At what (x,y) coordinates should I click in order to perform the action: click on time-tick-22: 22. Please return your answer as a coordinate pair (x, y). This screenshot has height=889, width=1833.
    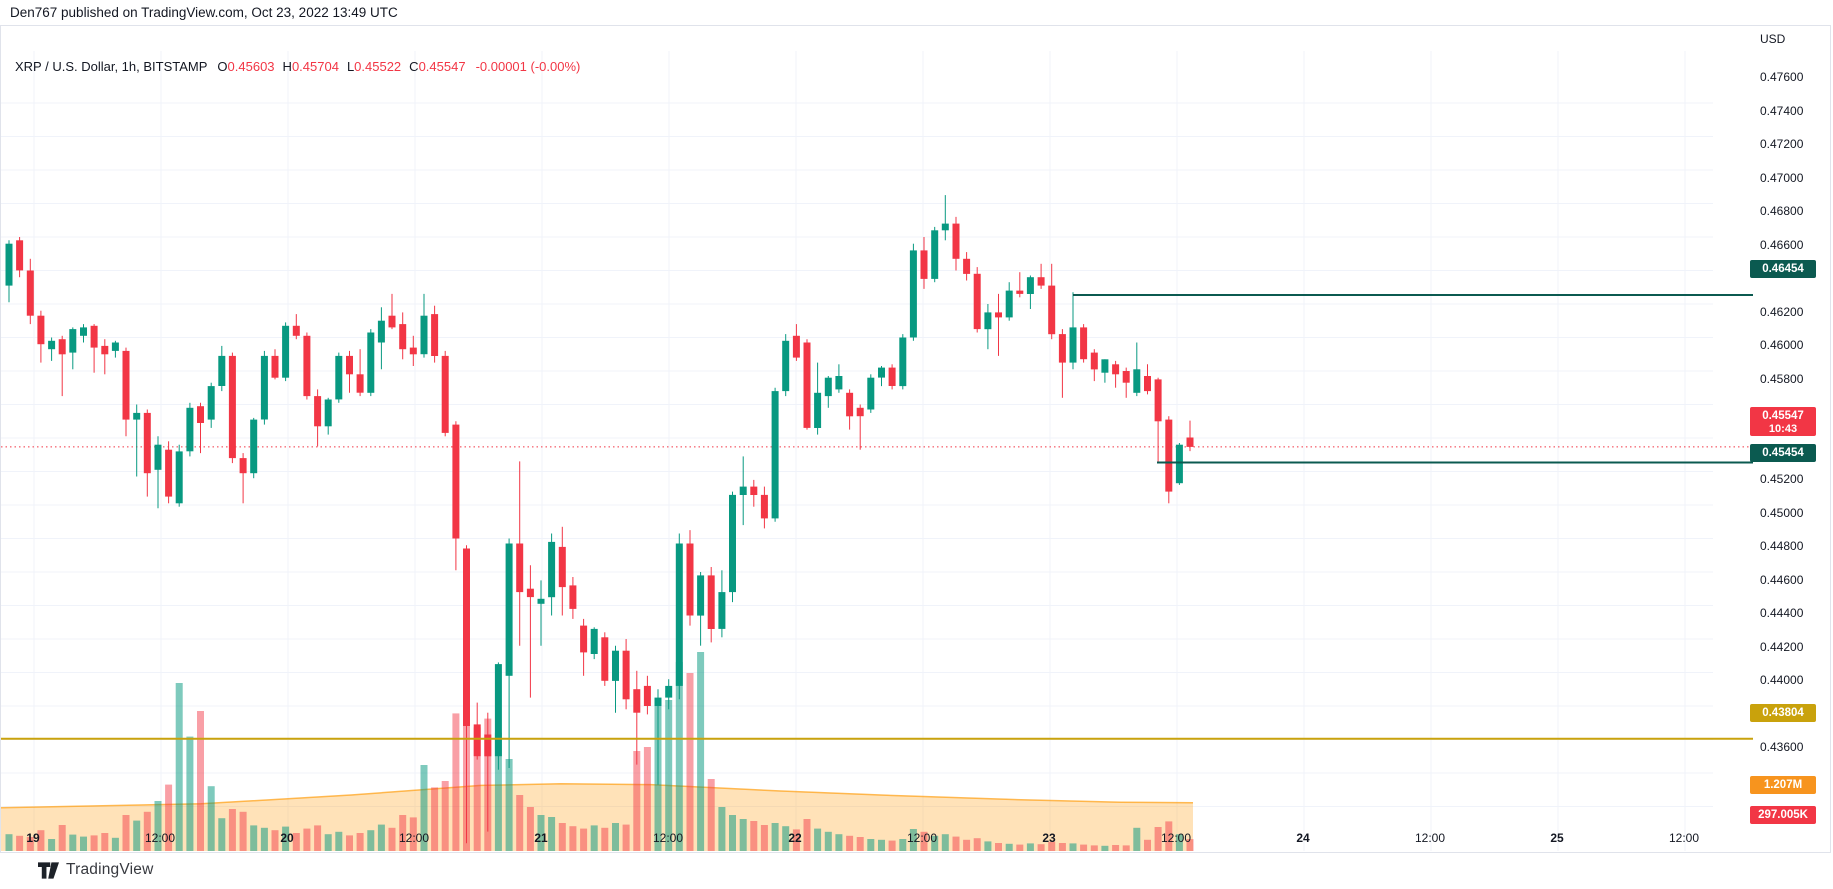
    Looking at the image, I should click on (795, 838).